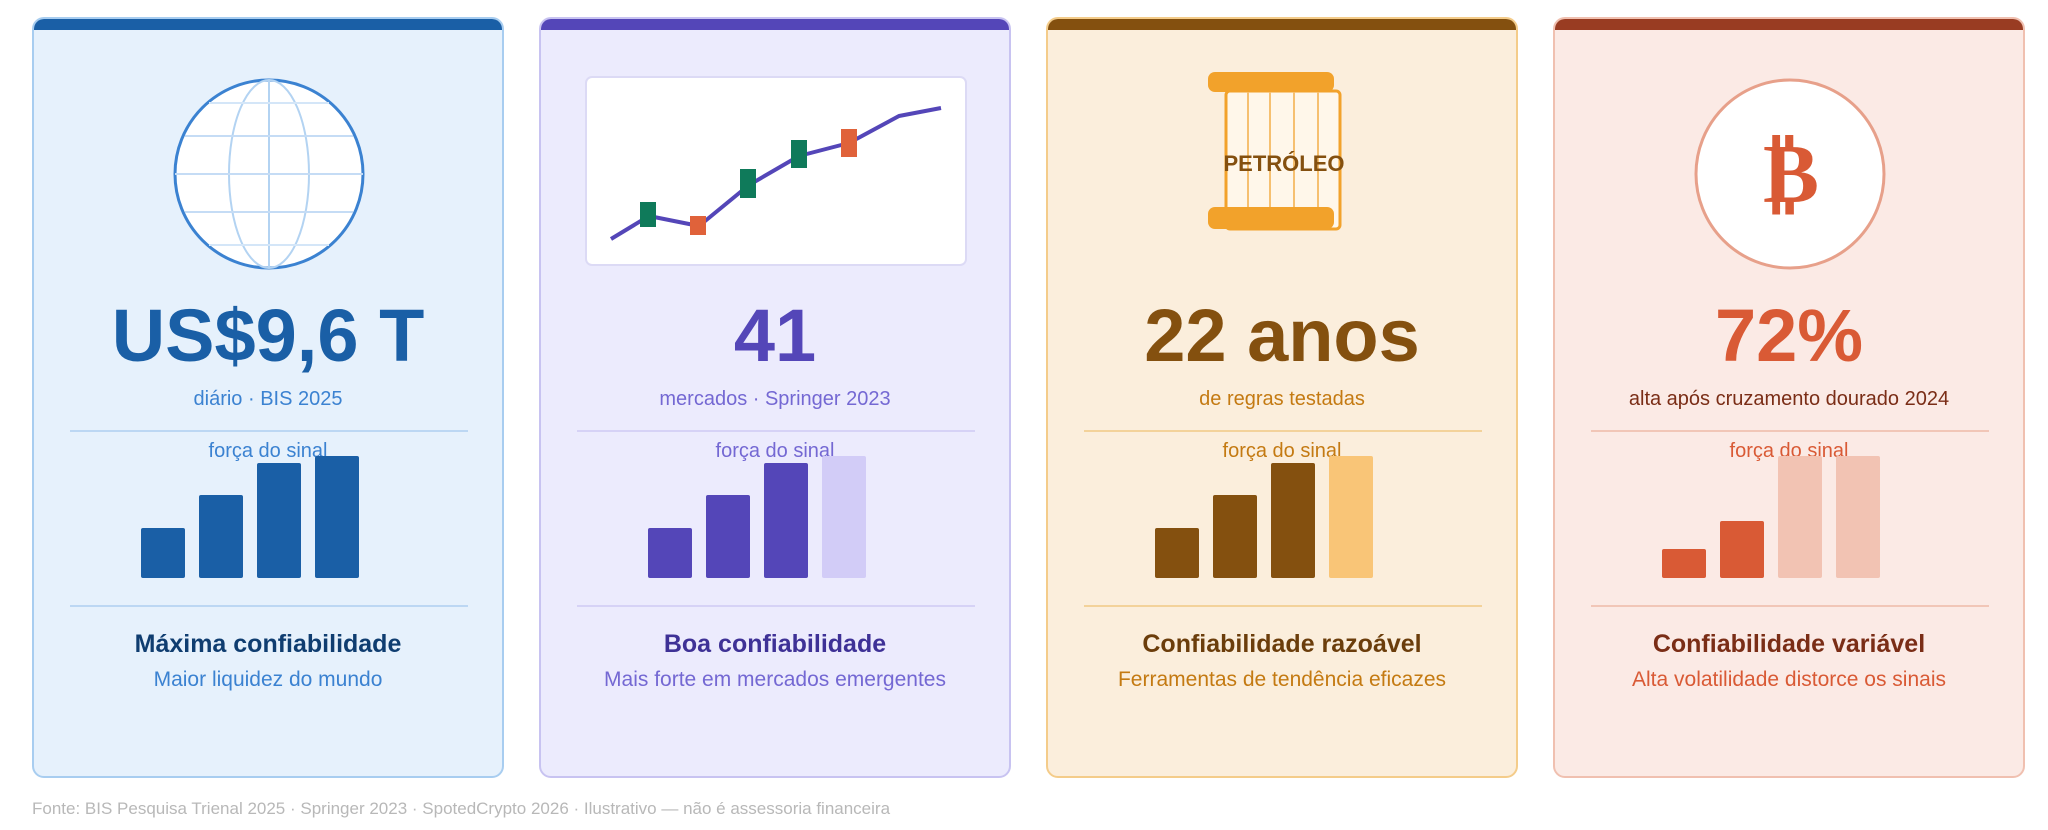  What do you see at coordinates (268, 335) in the screenshot?
I see `stat-value: US$9,6 T` at bounding box center [268, 335].